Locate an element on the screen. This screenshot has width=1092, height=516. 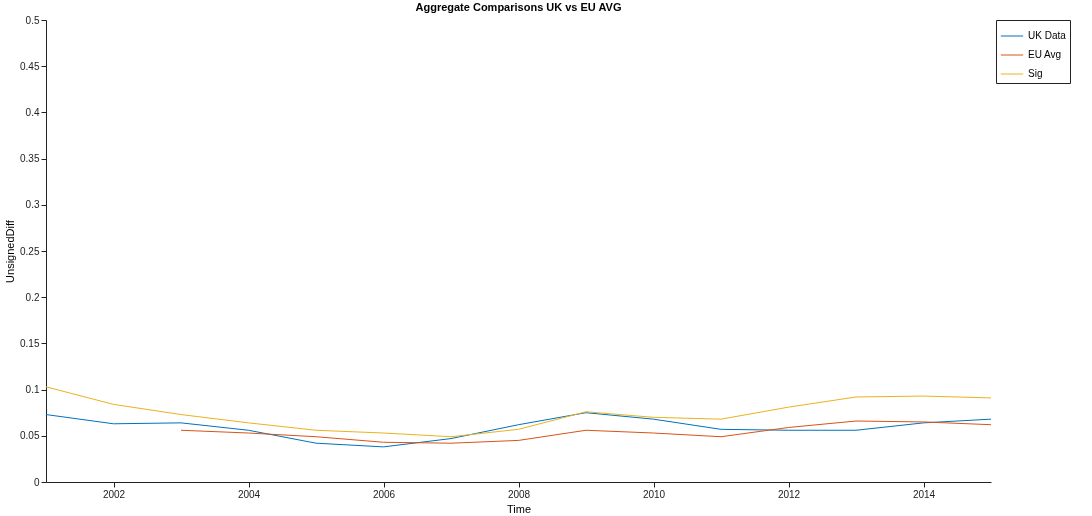
y-tick-label: 0.15 is located at coordinates (30, 343).